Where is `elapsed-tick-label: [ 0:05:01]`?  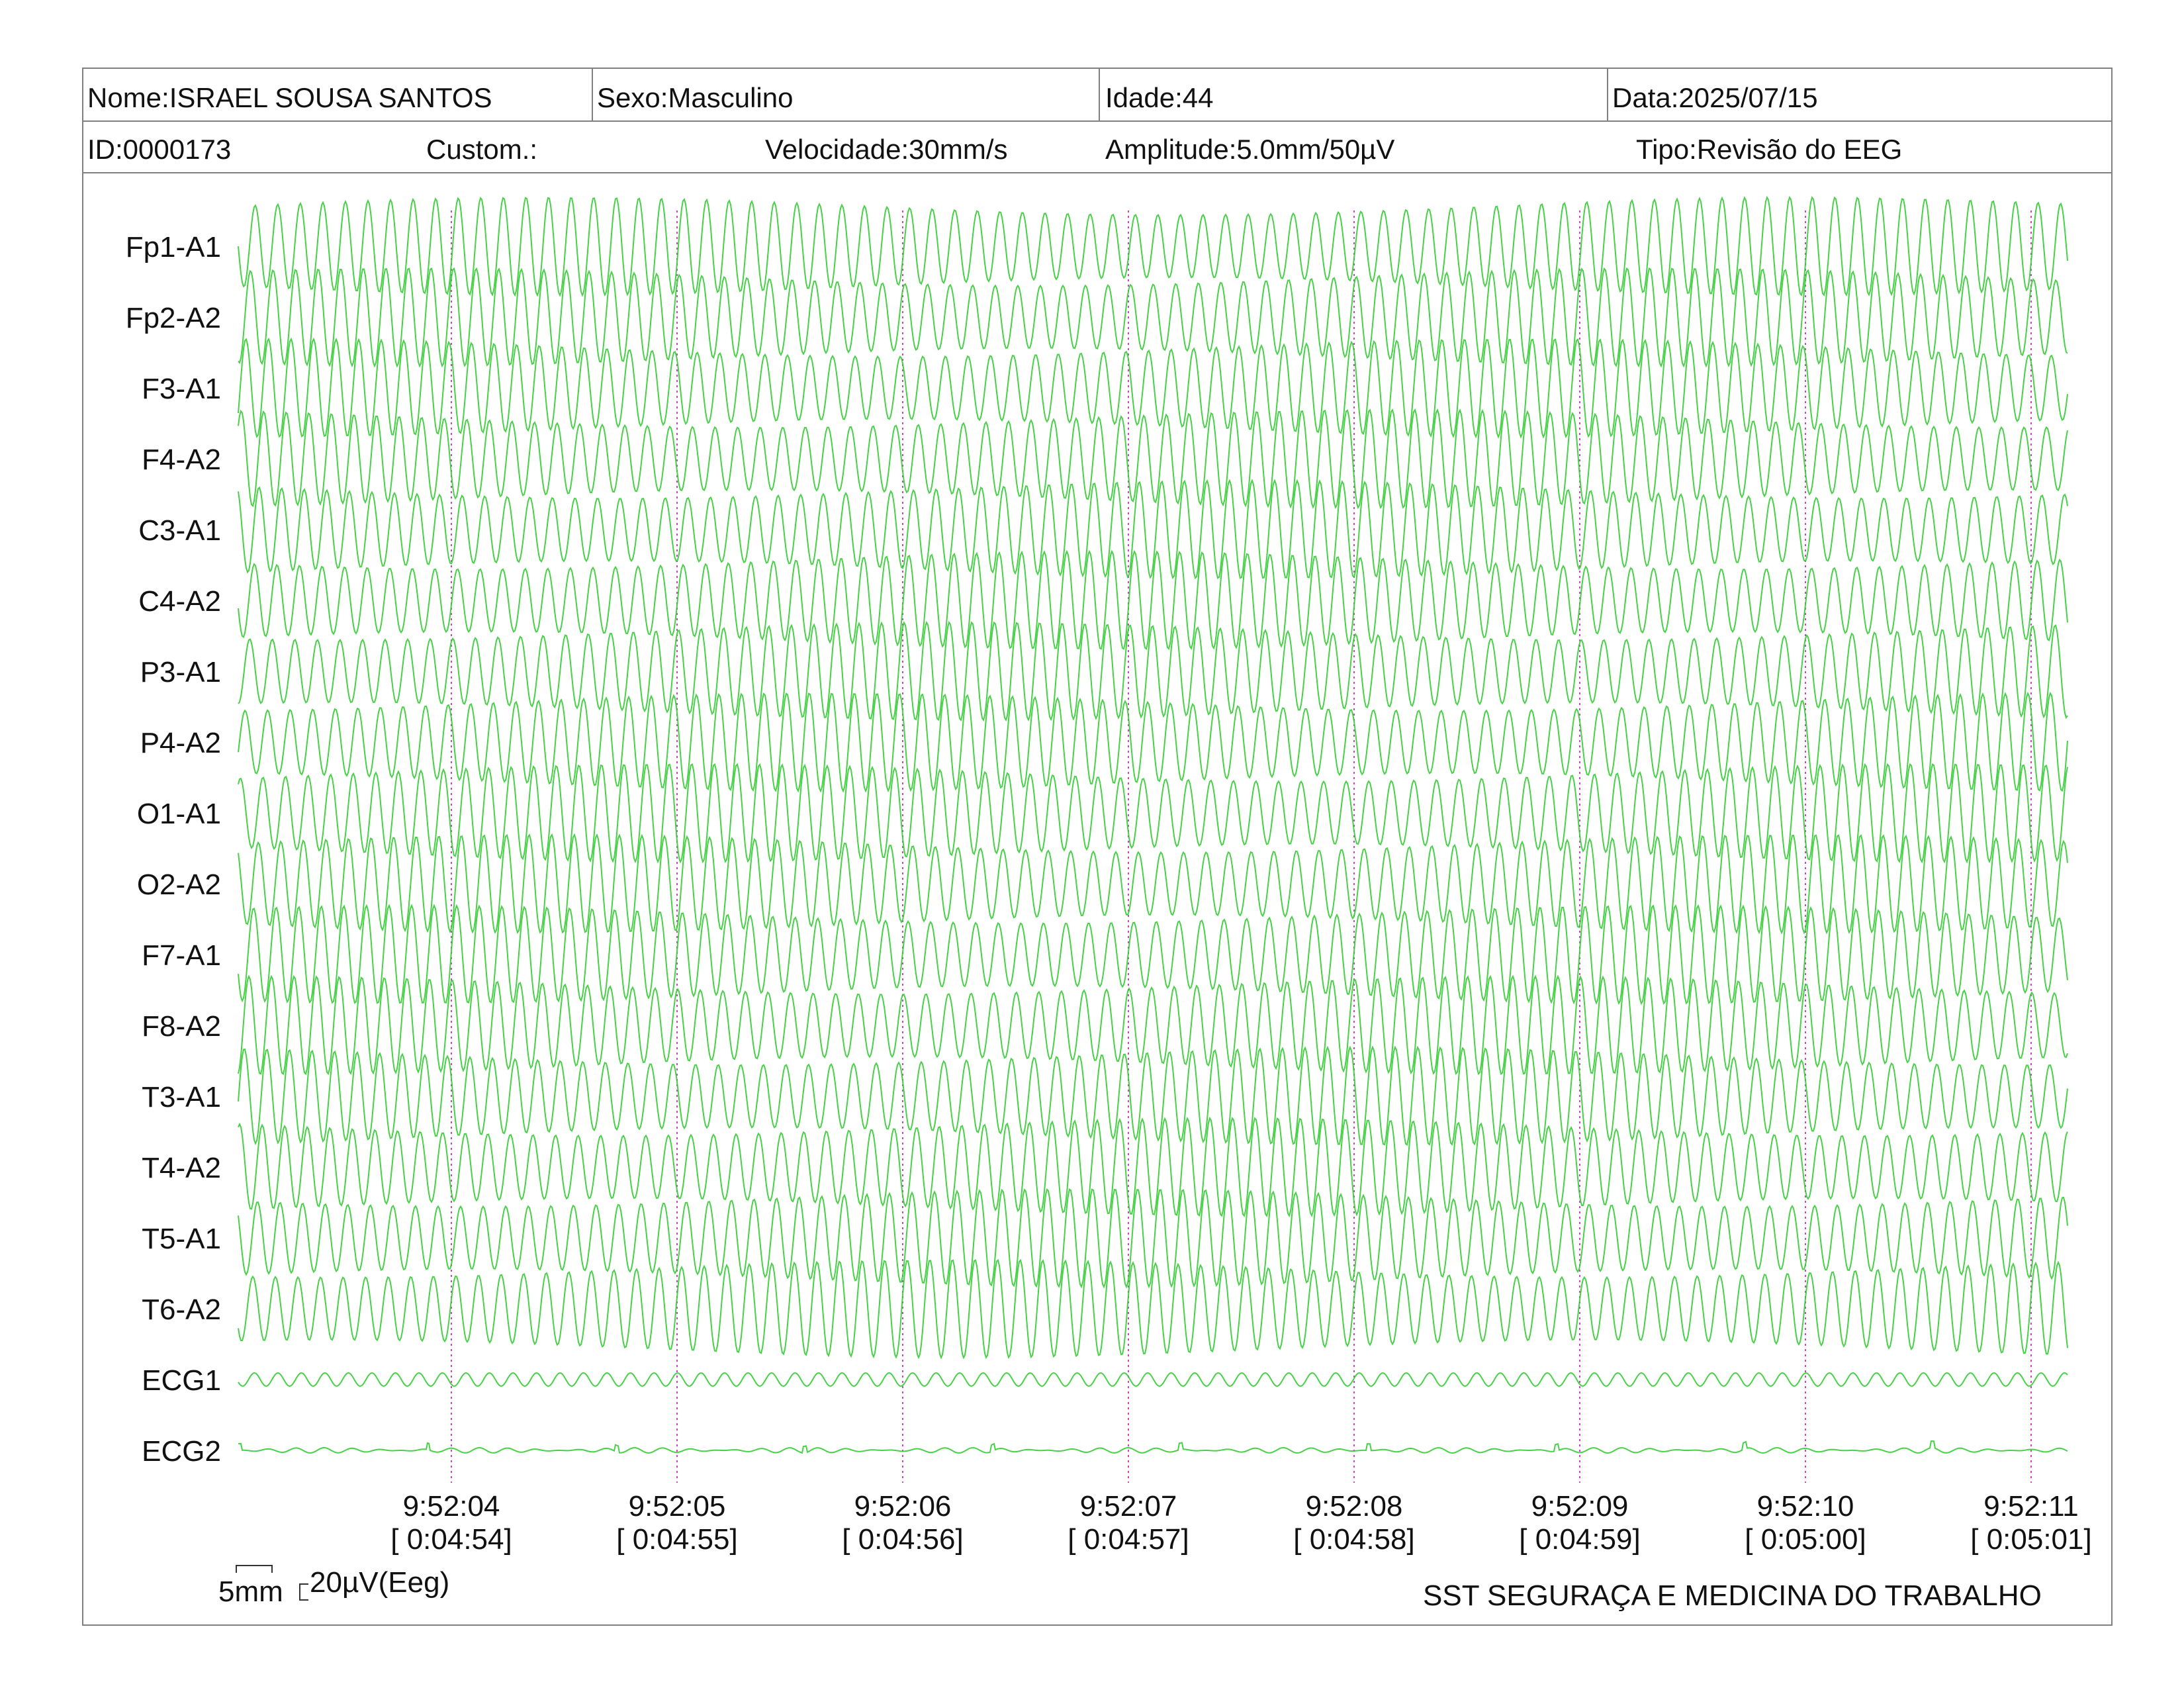
elapsed-tick-label: [ 0:05:01] is located at coordinates (2031, 1539).